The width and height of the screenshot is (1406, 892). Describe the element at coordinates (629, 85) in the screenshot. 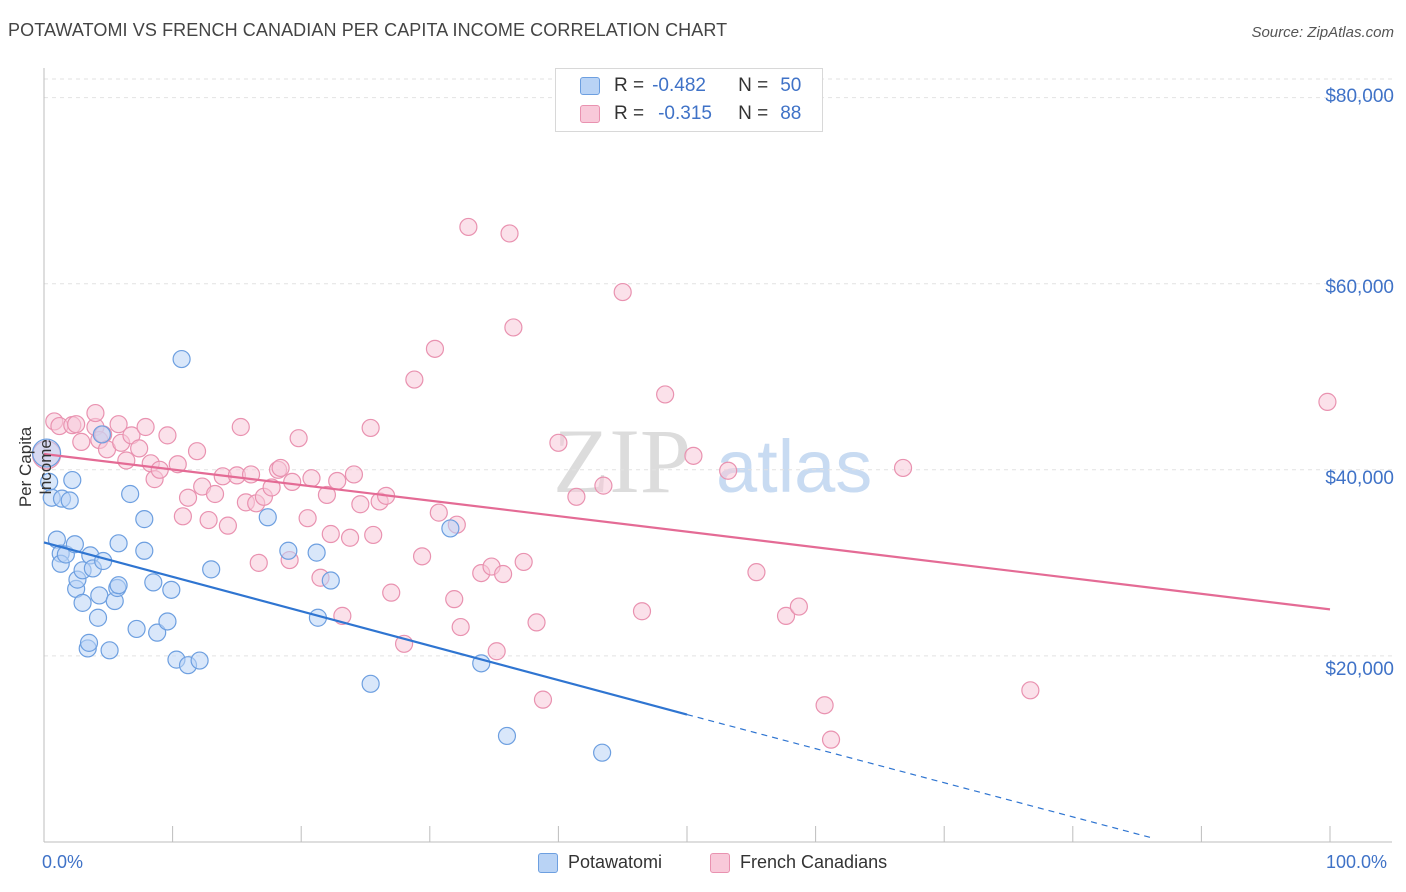

I see `r-label: R =` at that location.